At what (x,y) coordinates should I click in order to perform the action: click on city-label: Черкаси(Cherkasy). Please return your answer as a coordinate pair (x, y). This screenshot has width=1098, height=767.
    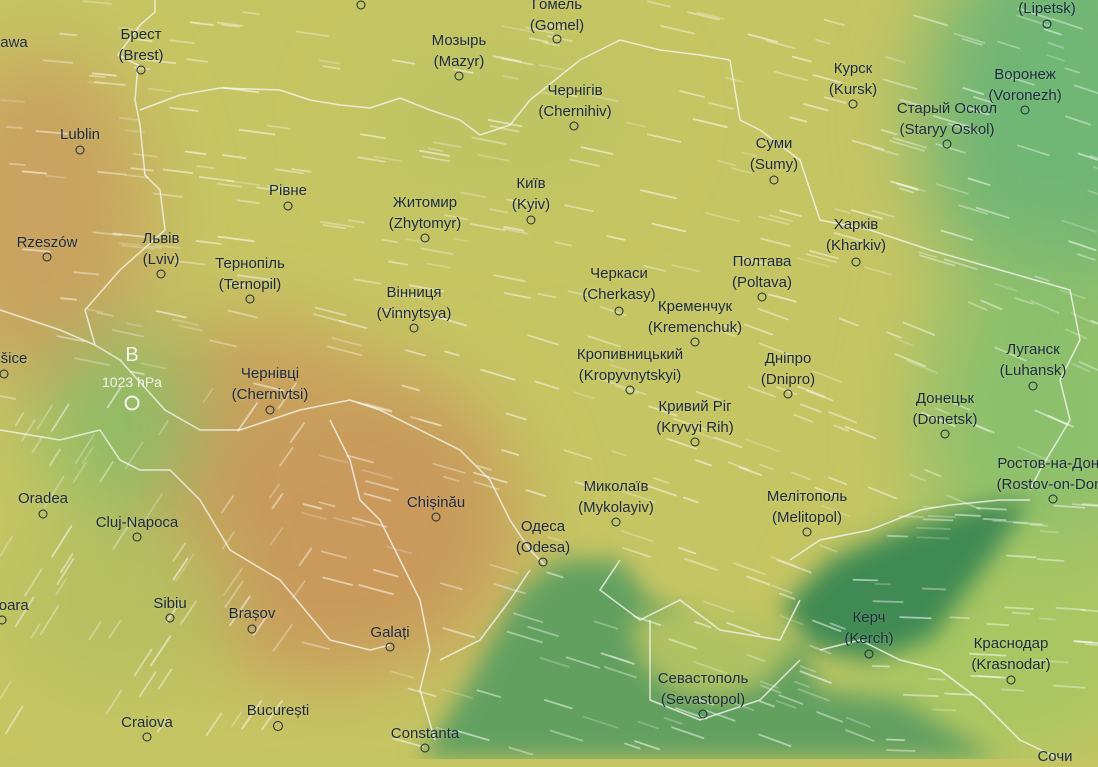
    Looking at the image, I should click on (618, 284).